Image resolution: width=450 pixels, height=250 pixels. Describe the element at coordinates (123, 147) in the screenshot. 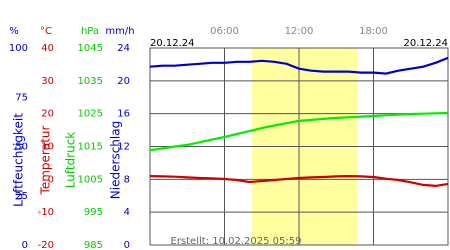

I see `y-tick-label: 12` at that location.